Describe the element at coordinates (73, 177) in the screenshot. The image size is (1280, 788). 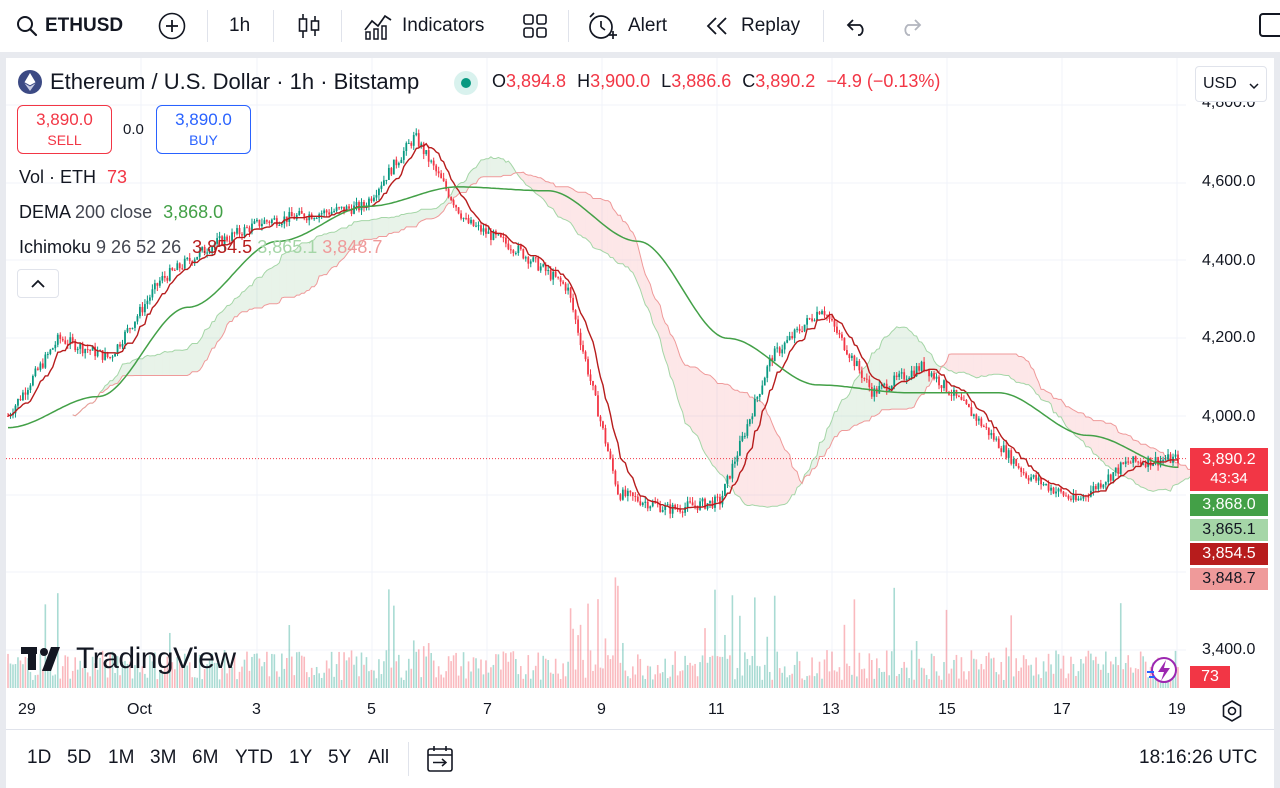
I see `volume-indicator-legend: Vol · ETH 73` at that location.